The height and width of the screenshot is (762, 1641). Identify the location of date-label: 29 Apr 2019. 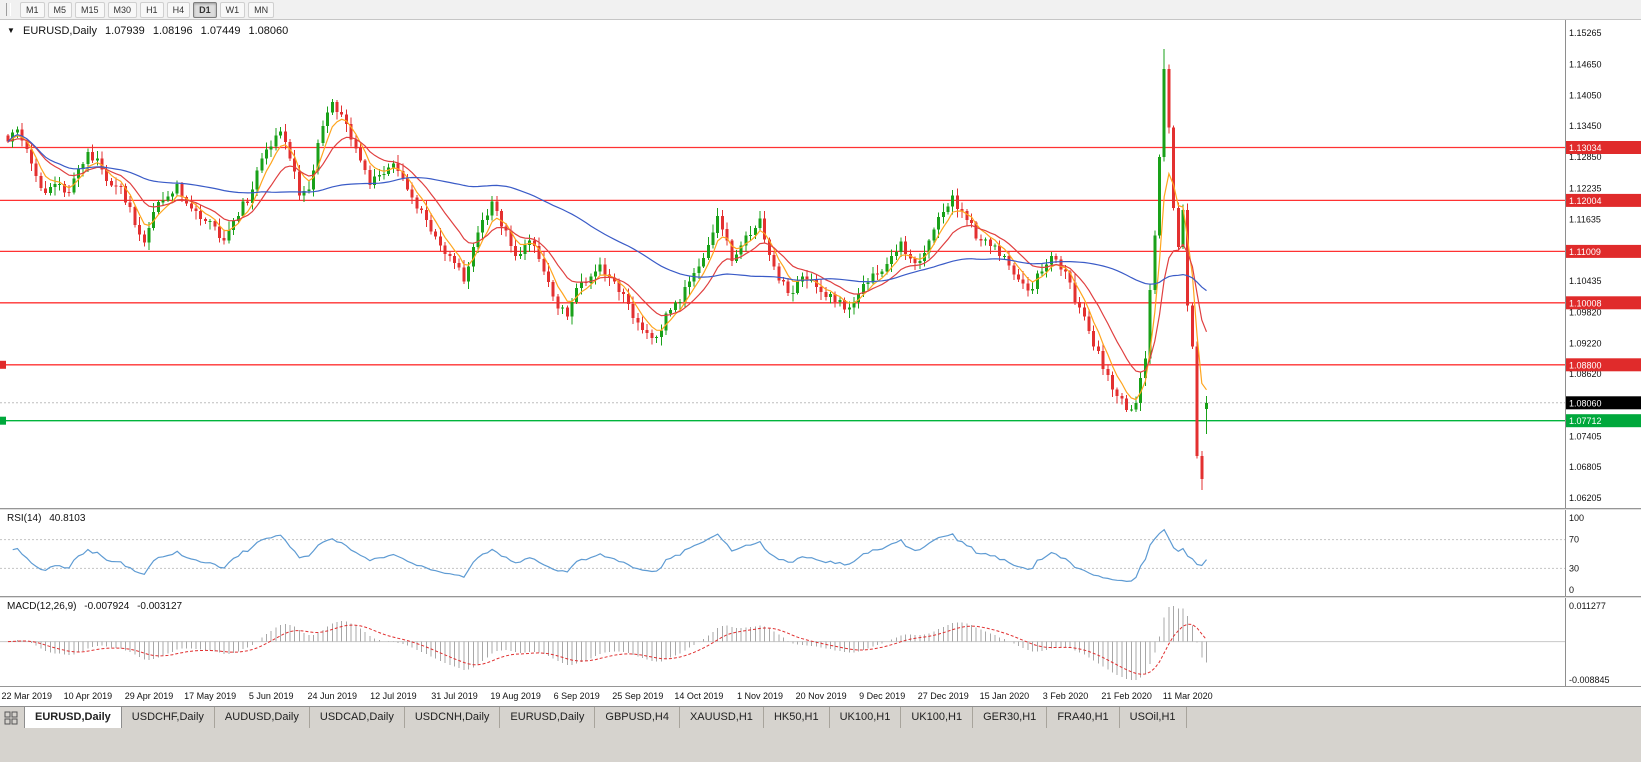
(149, 696).